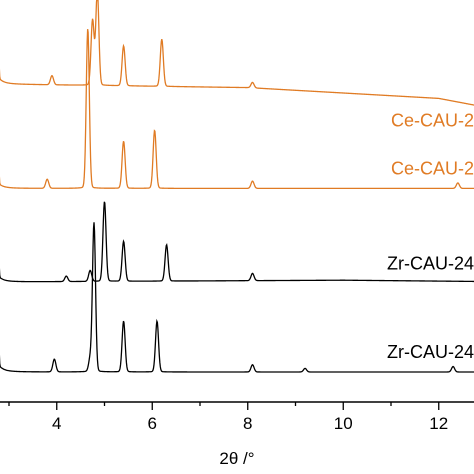 This screenshot has width=474, height=474. What do you see at coordinates (343, 423) in the screenshot?
I see `x-tick-label: 10` at bounding box center [343, 423].